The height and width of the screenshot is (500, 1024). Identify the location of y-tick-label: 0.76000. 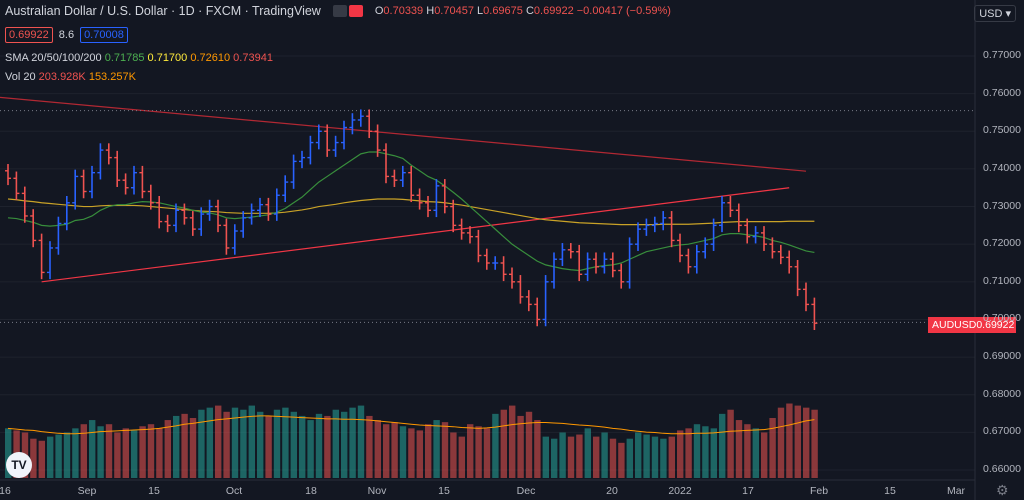
(1002, 92).